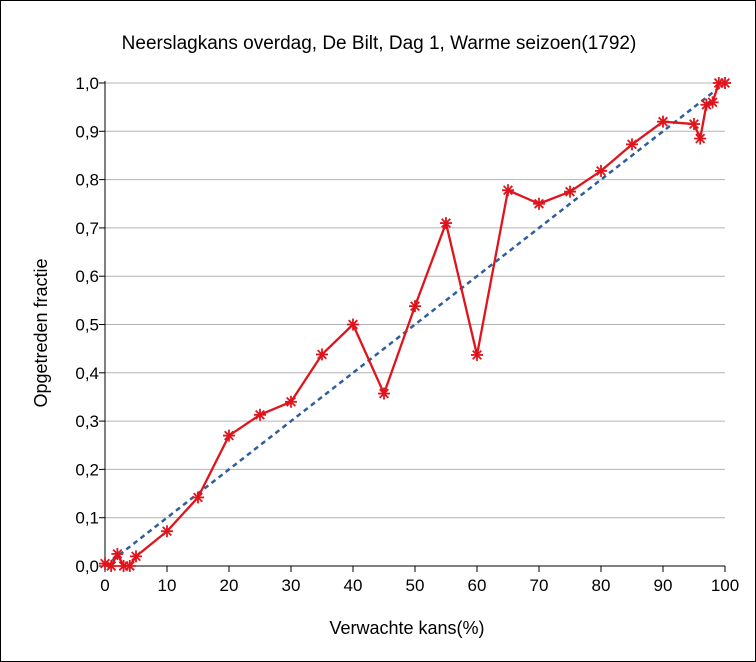 The height and width of the screenshot is (662, 756). What do you see at coordinates (87, 518) in the screenshot?
I see `y-tick-label: 0,1` at bounding box center [87, 518].